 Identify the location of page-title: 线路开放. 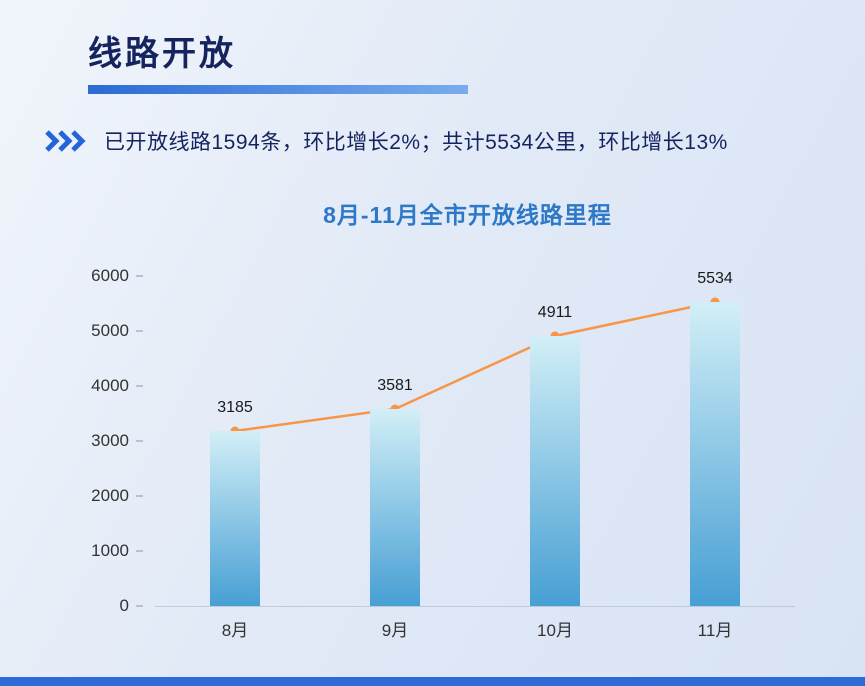
(162, 54).